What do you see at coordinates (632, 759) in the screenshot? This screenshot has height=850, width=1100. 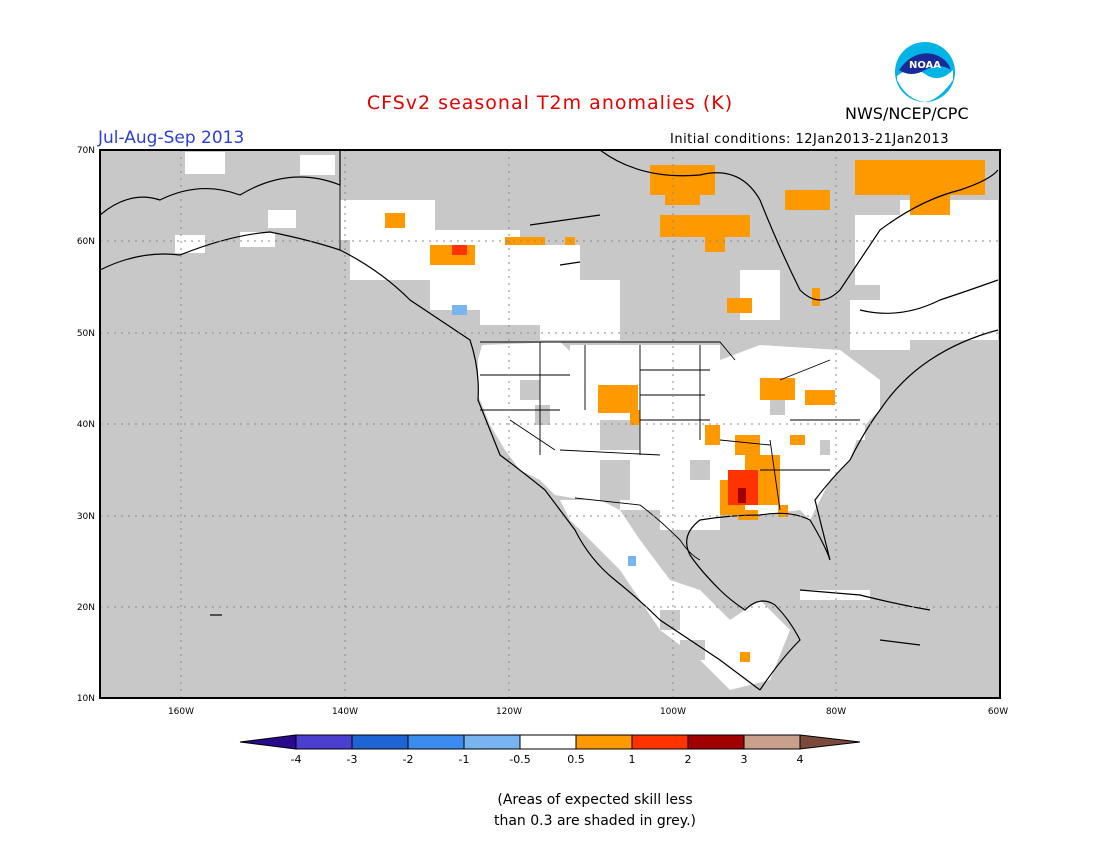 I see `colorbar-tick: 1` at bounding box center [632, 759].